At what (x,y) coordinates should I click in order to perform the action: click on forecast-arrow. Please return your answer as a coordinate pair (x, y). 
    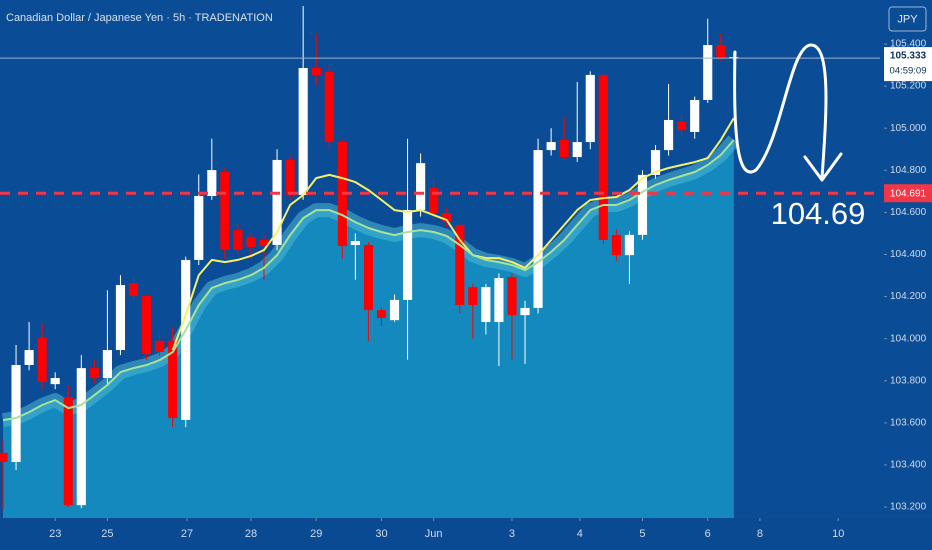
    Looking at the image, I should click on (788, 112).